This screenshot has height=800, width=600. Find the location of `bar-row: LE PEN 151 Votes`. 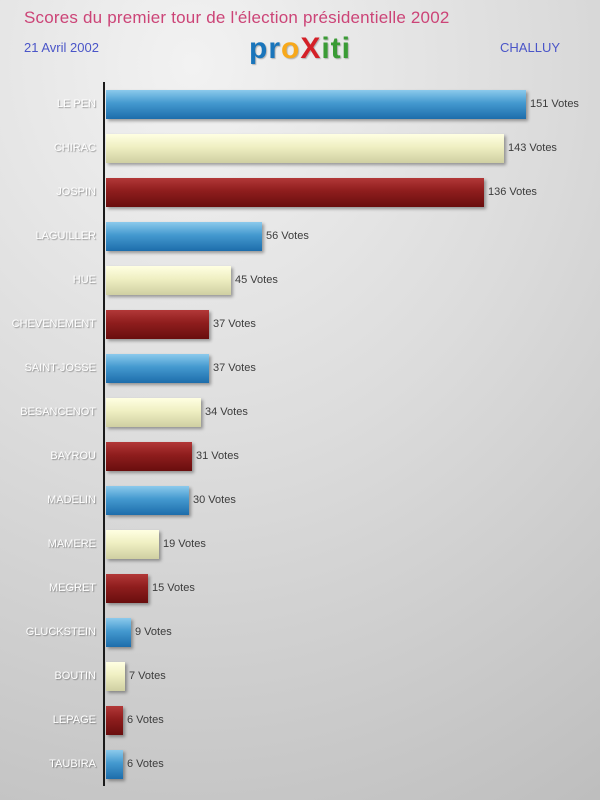

bar-row: LE PEN 151 Votes is located at coordinates (300, 104).